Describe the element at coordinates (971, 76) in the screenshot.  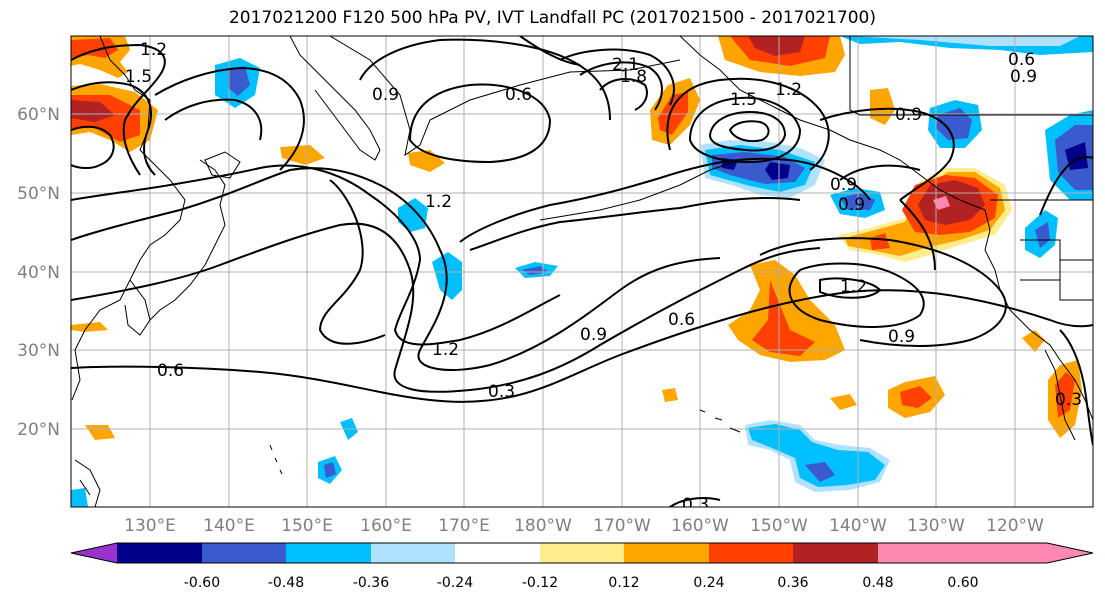
I see `coastline-canada` at that location.